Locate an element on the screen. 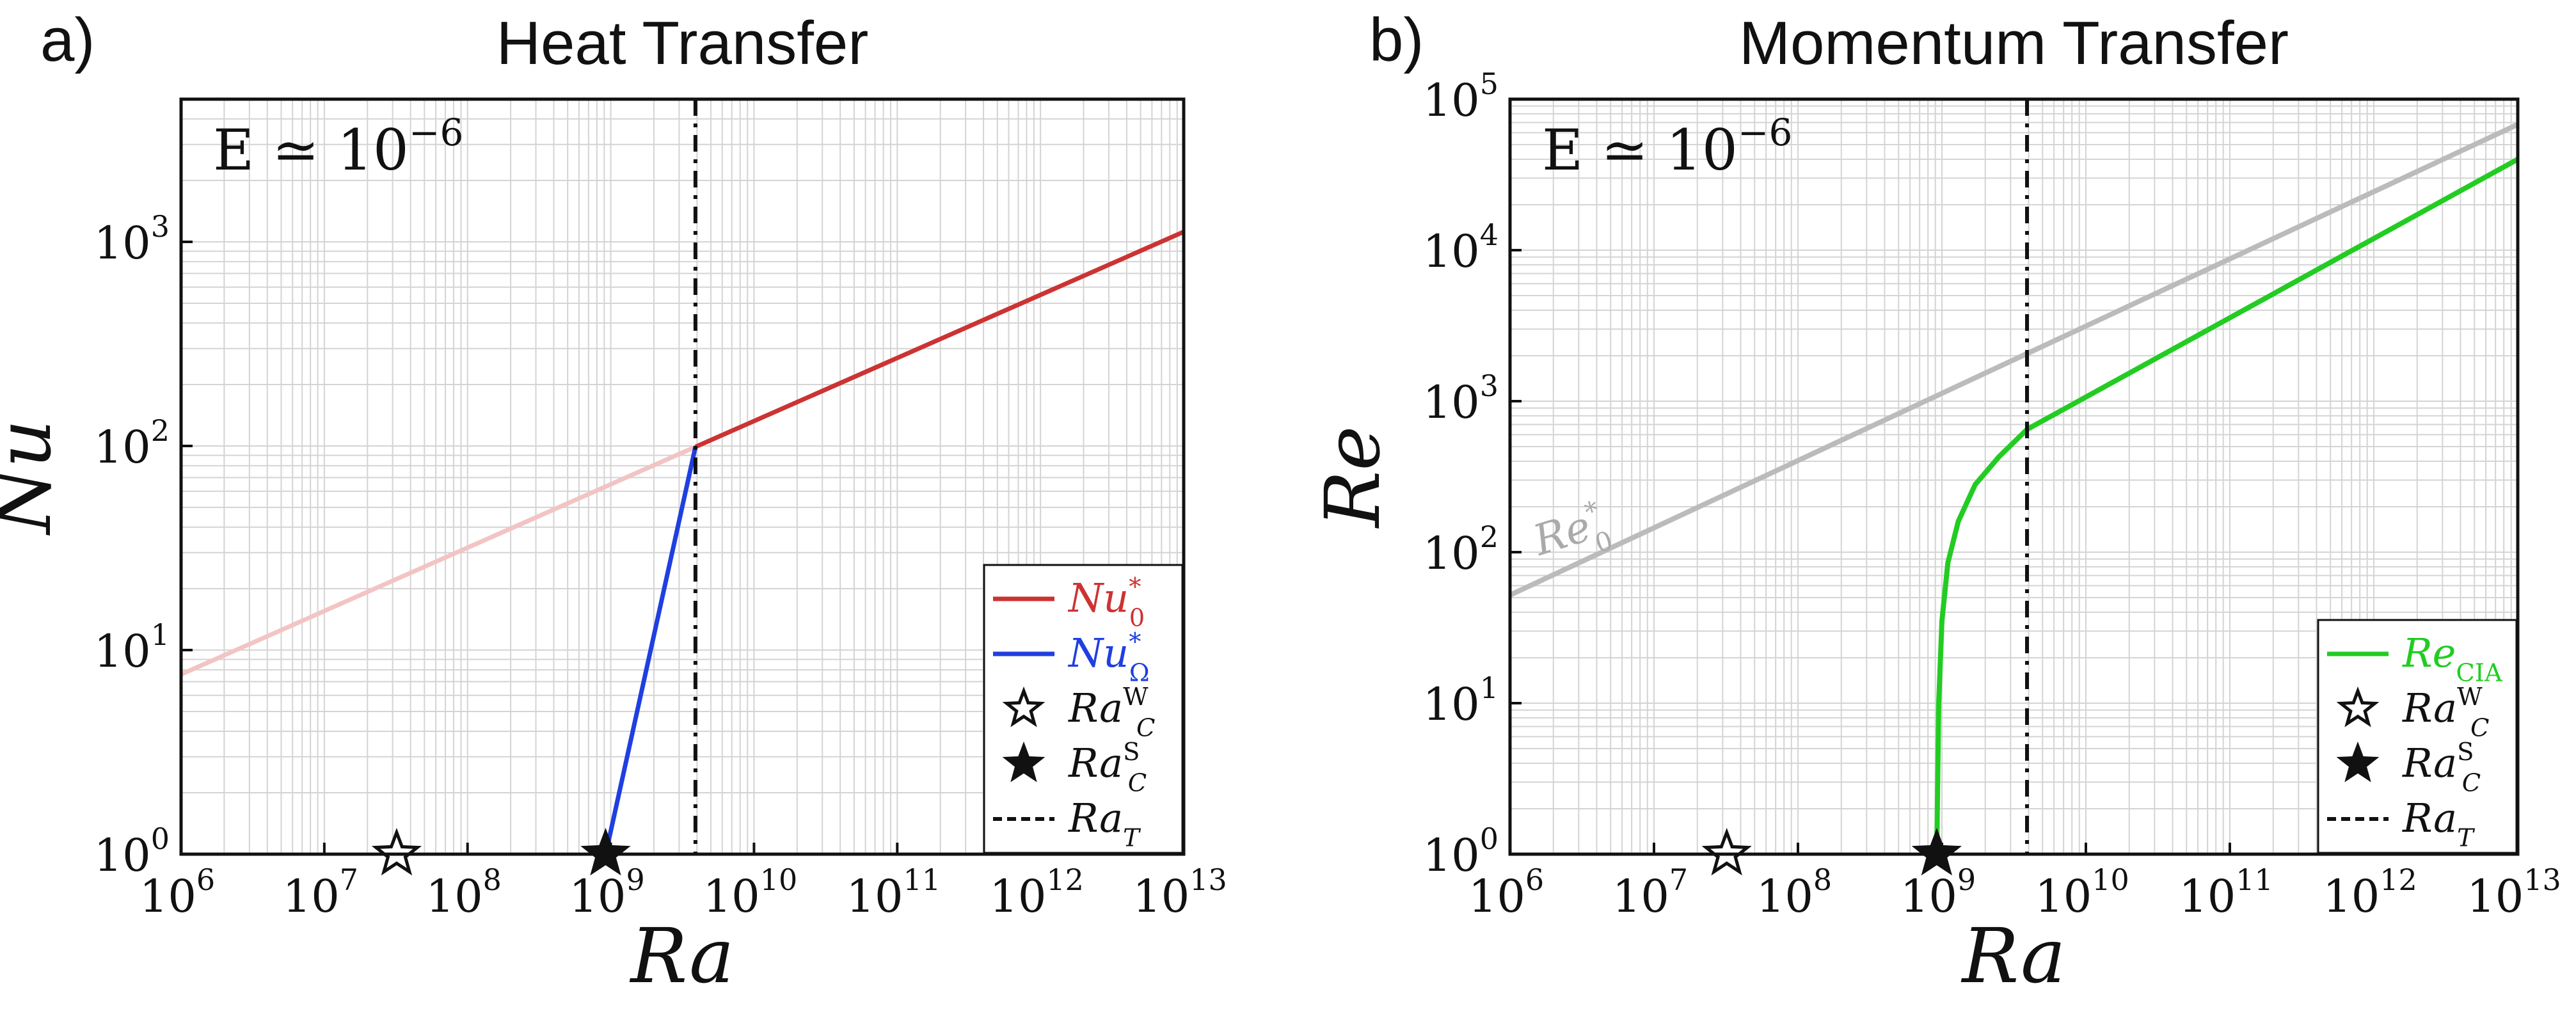 The width and height of the screenshot is (2576, 1009). panel-label: a) is located at coordinates (67, 40).